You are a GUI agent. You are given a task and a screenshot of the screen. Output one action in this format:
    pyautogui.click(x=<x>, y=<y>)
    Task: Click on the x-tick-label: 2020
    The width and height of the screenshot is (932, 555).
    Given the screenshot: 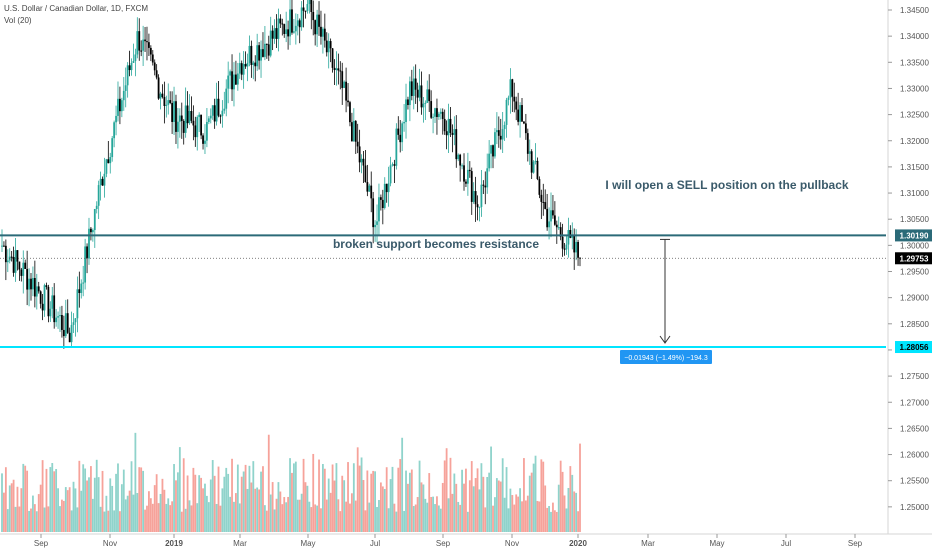 What is the action you would take?
    pyautogui.click(x=578, y=543)
    